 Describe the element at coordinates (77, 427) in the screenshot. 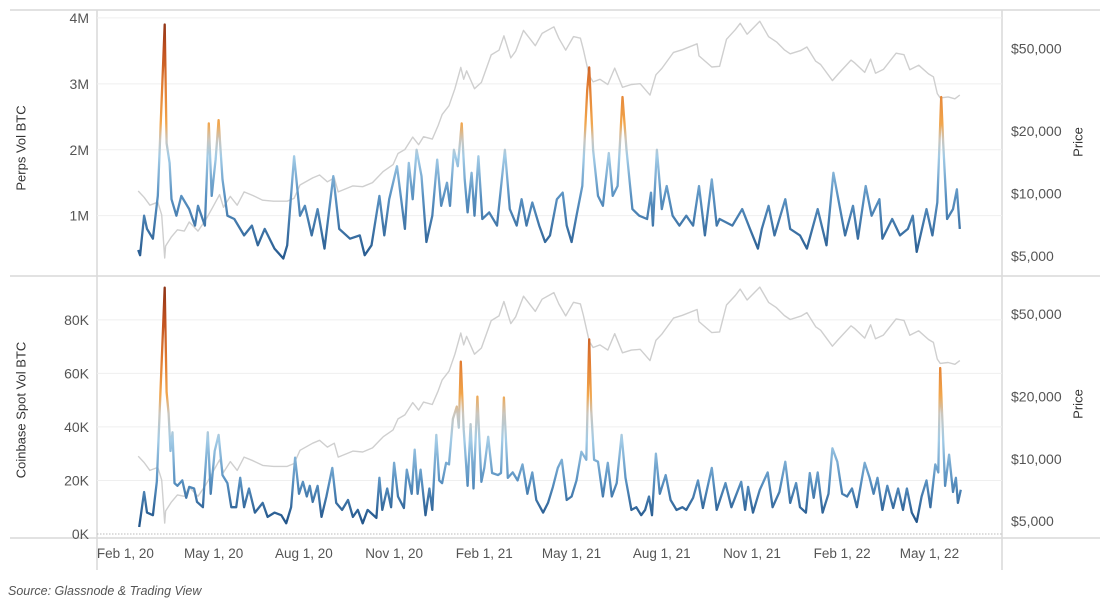

I see `y-tick-label: 40K` at that location.